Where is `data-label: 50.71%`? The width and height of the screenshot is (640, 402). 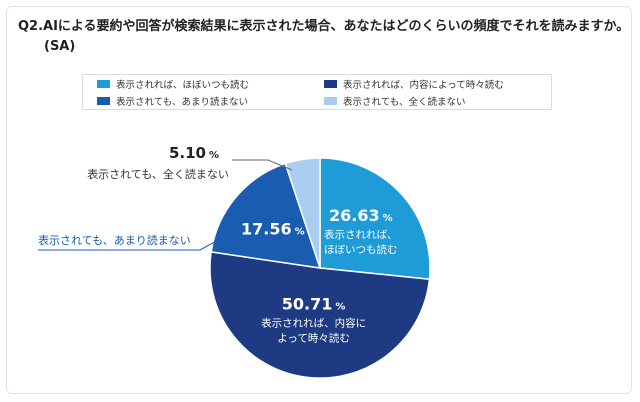
data-label: 50.71% is located at coordinates (314, 303).